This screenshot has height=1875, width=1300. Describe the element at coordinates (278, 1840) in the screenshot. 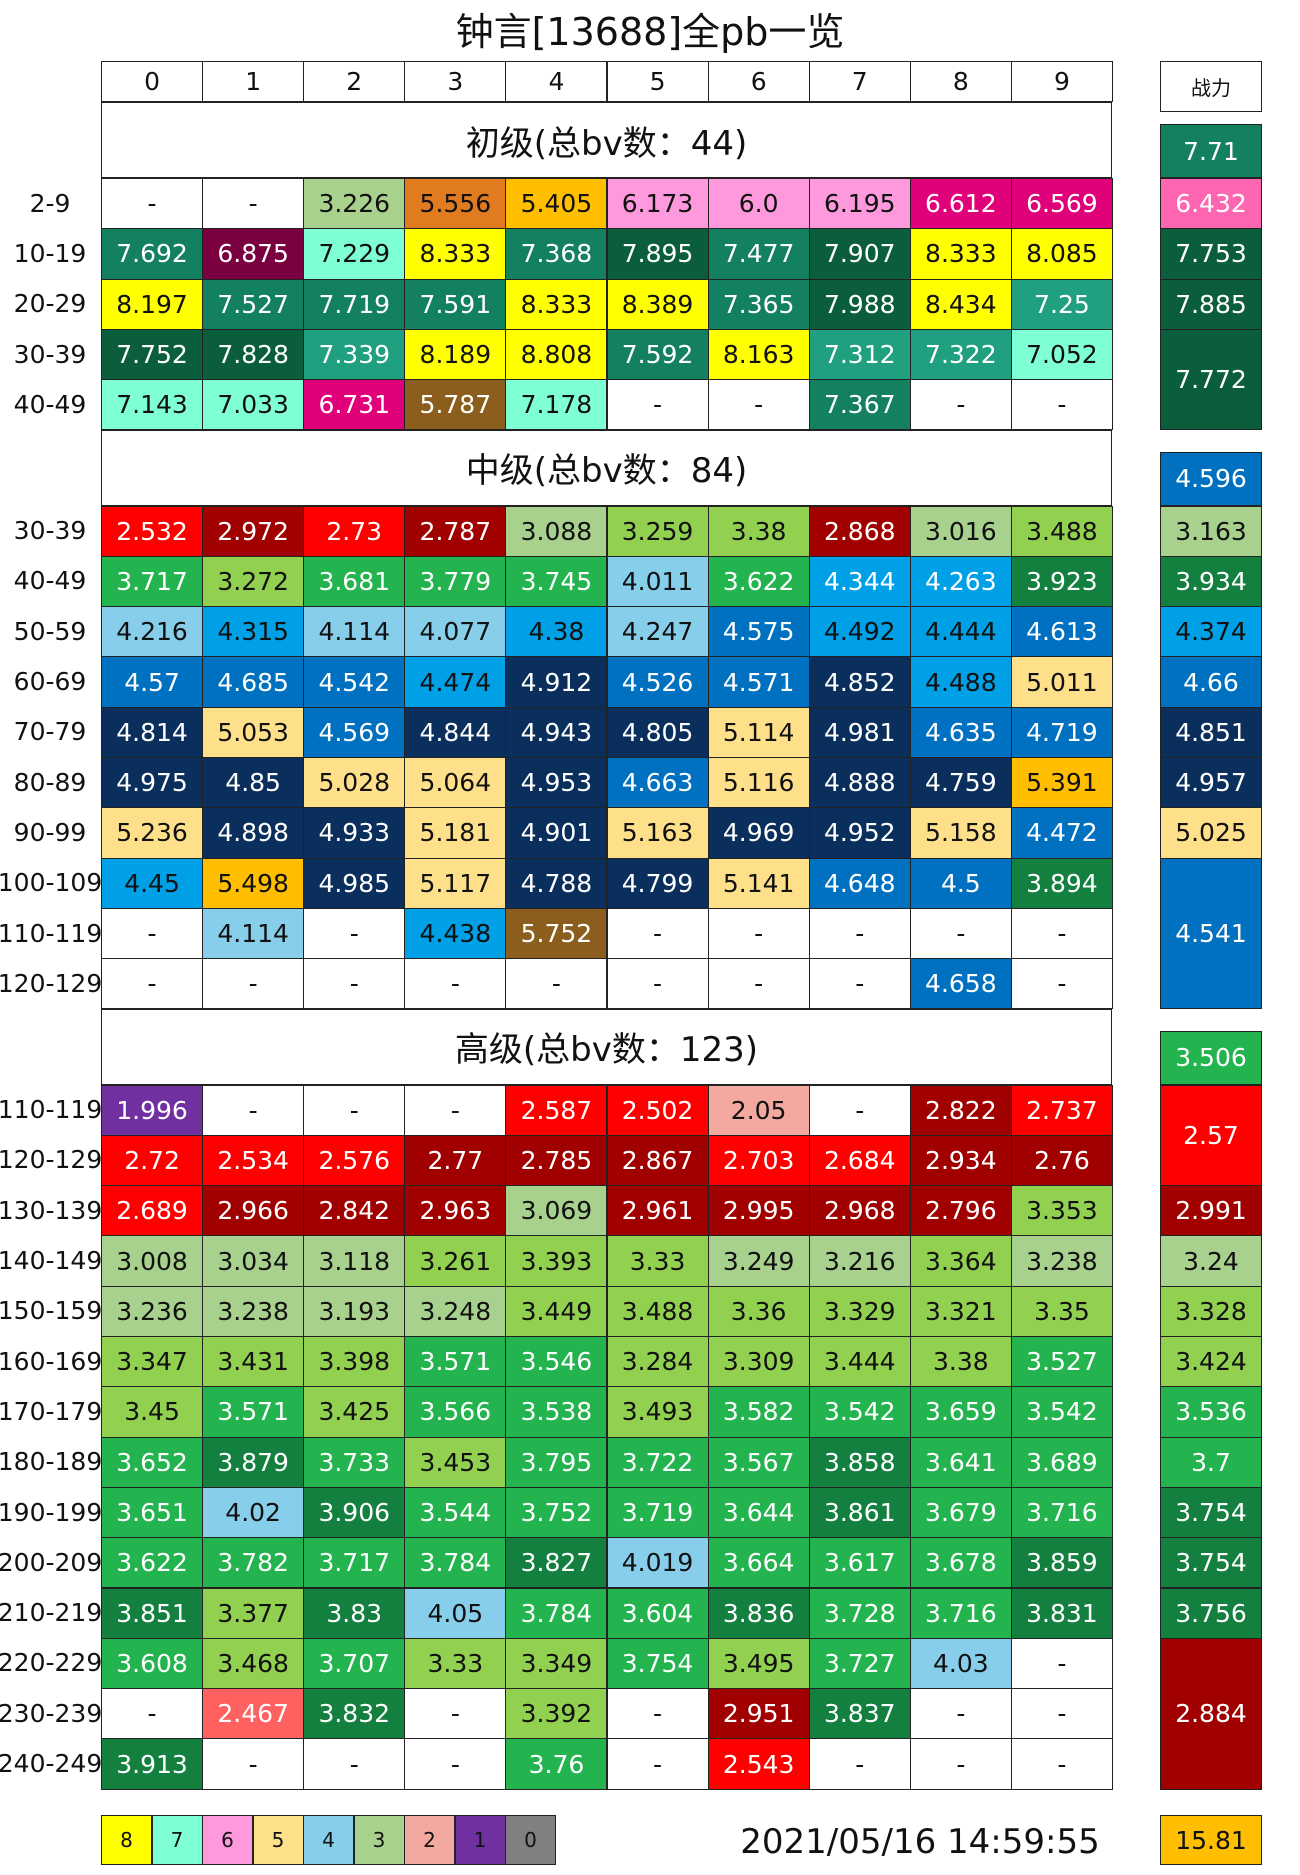

I see `legend-swatch: 5` at that location.